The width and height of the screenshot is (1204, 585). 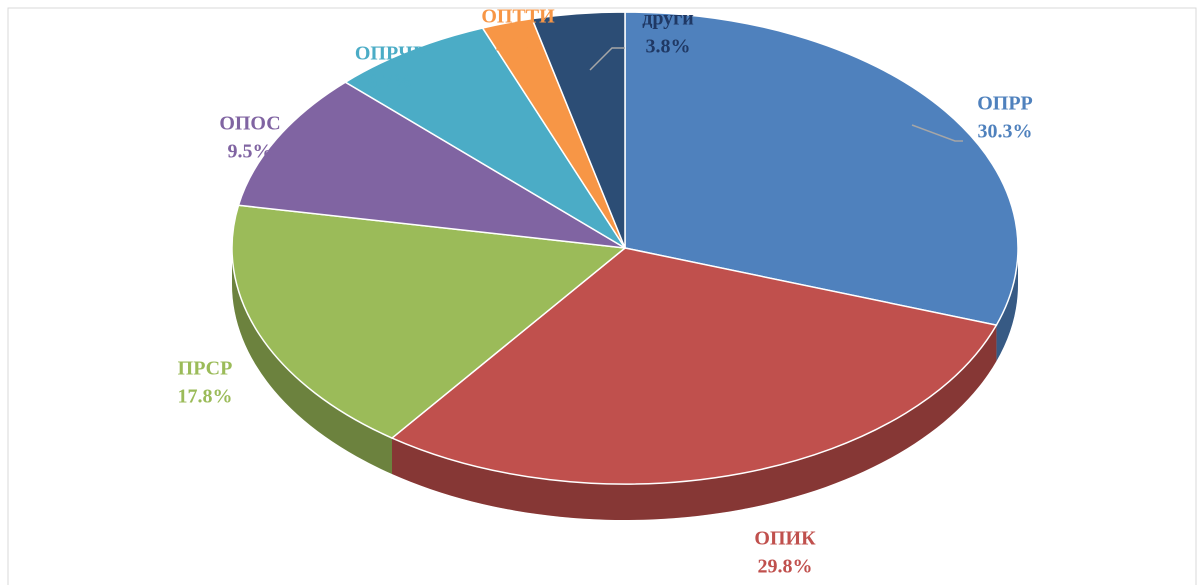 What do you see at coordinates (668, 47) in the screenshot?
I see `value-label: 3.8%` at bounding box center [668, 47].